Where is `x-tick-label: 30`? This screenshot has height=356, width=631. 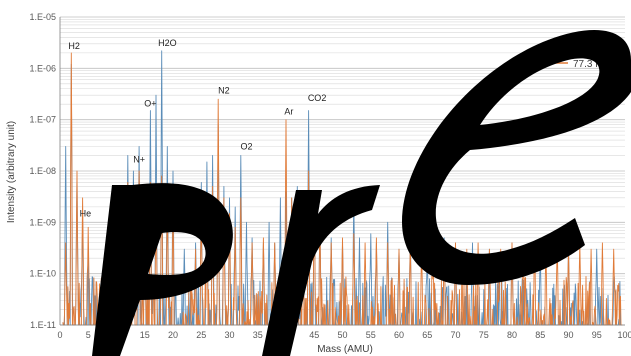
x-tick-label: 30 is located at coordinates (229, 335).